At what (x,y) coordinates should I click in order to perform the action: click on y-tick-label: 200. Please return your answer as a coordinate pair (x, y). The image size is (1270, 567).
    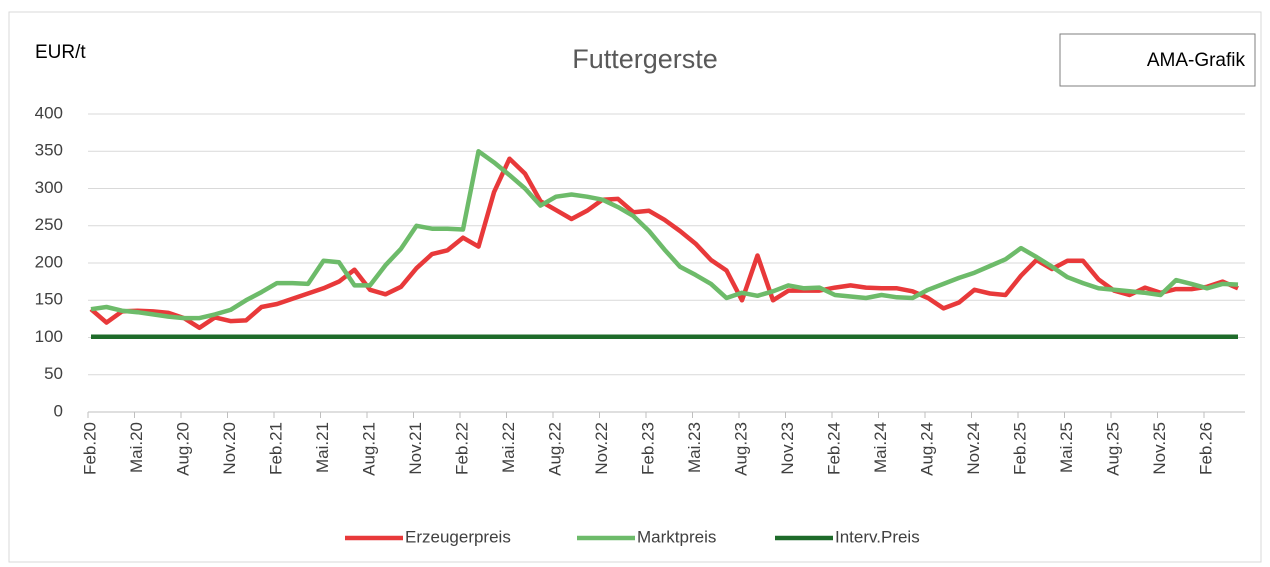
    Looking at the image, I should click on (49, 261).